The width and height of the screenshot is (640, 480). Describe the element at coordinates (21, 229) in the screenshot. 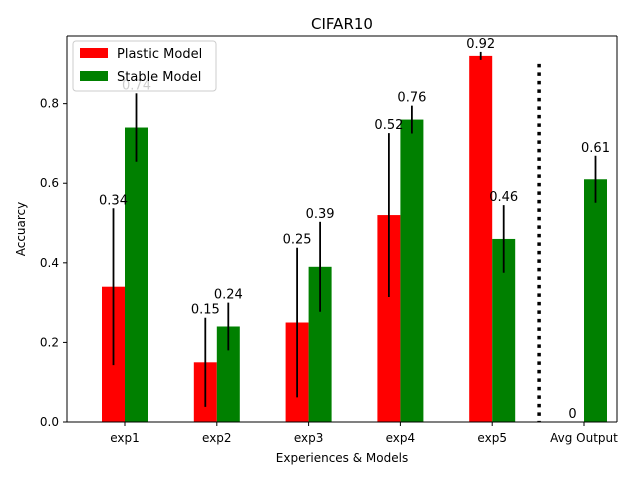

I see `y-axis-label: Accuarcy` at that location.